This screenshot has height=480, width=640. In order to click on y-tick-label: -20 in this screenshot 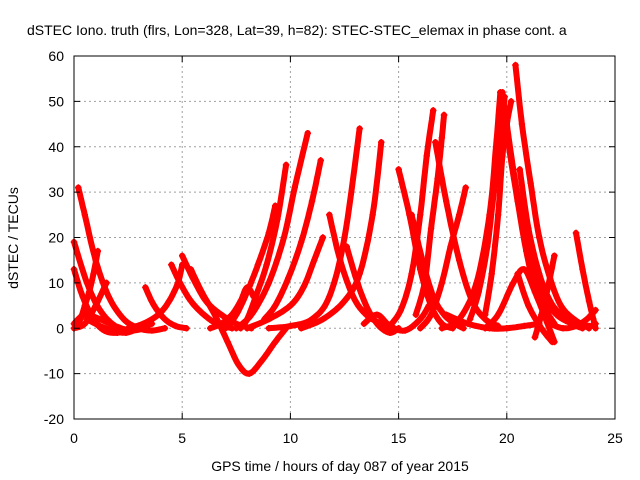, I will do `click(54, 419)`.